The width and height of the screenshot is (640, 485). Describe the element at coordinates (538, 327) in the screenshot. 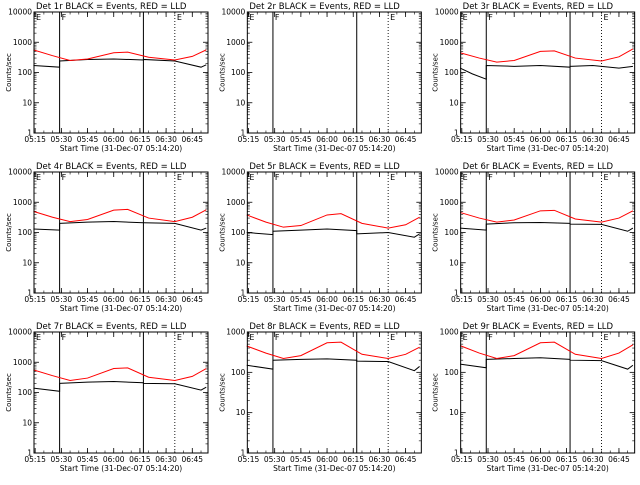

I see `panel-title: Det 9r BLACK = Events, RED = LLD` at that location.